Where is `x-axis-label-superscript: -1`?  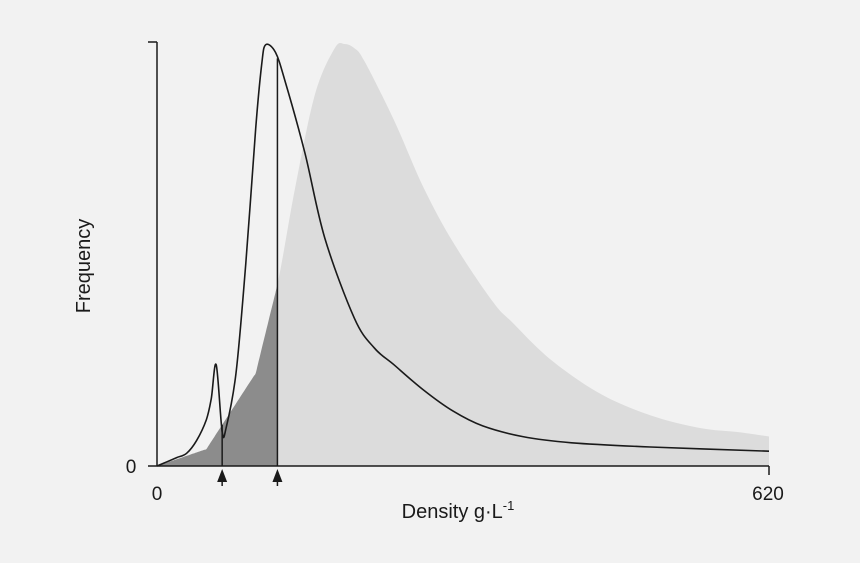
x-axis-label-superscript: -1 is located at coordinates (509, 505).